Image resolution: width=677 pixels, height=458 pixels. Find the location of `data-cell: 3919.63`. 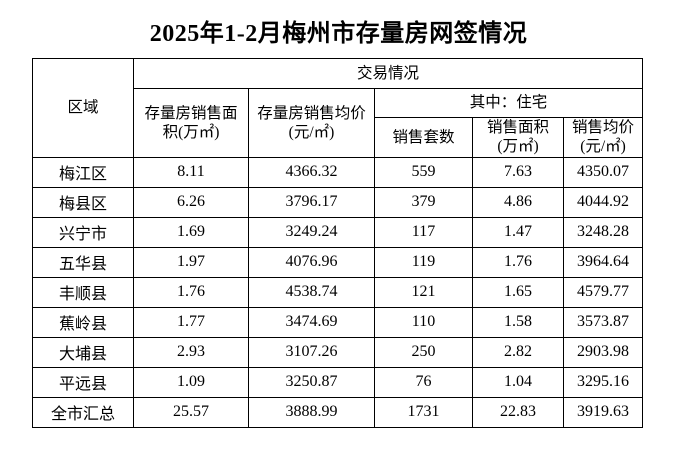

data-cell: 3919.63 is located at coordinates (603, 412).